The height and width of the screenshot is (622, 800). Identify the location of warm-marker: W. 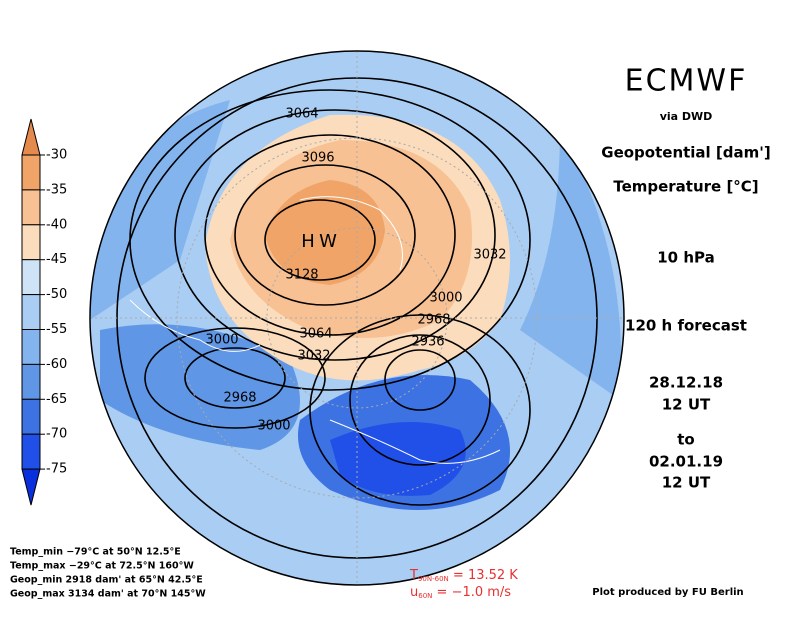
(328, 241).